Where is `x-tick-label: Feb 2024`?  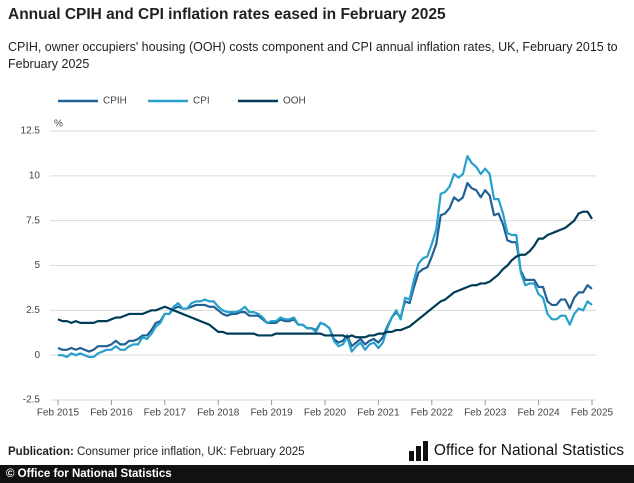
x-tick-label: Feb 2024 is located at coordinates (538, 413).